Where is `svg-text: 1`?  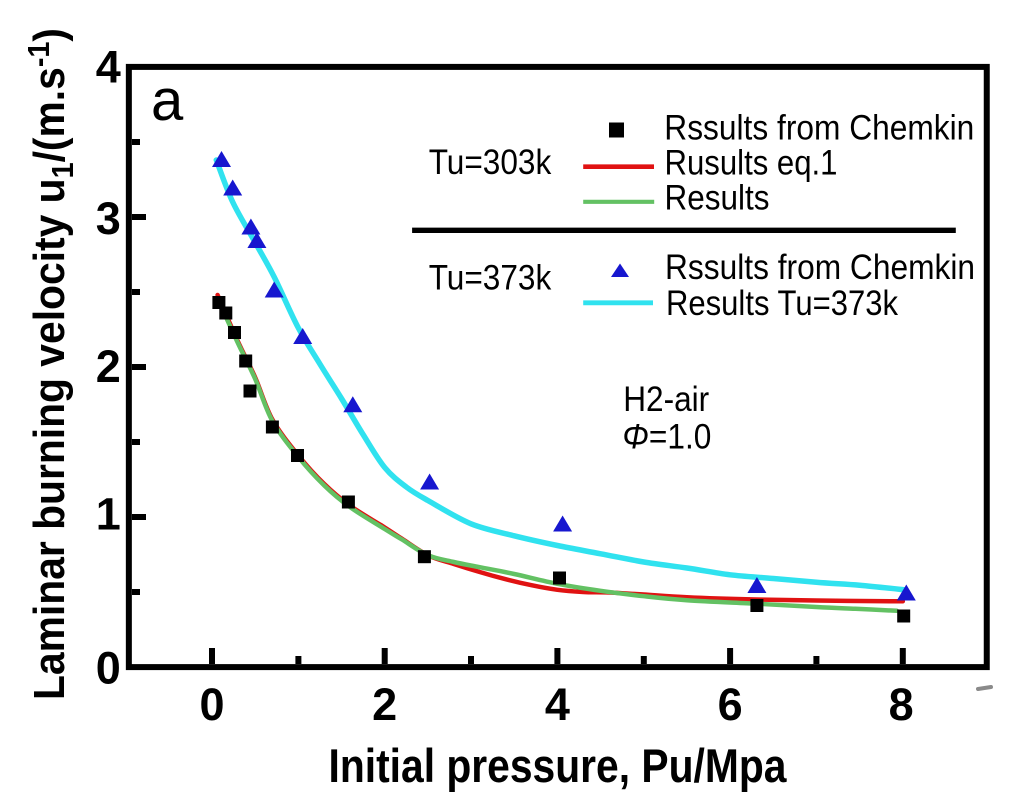
svg-text: 1 is located at coordinates (108, 514).